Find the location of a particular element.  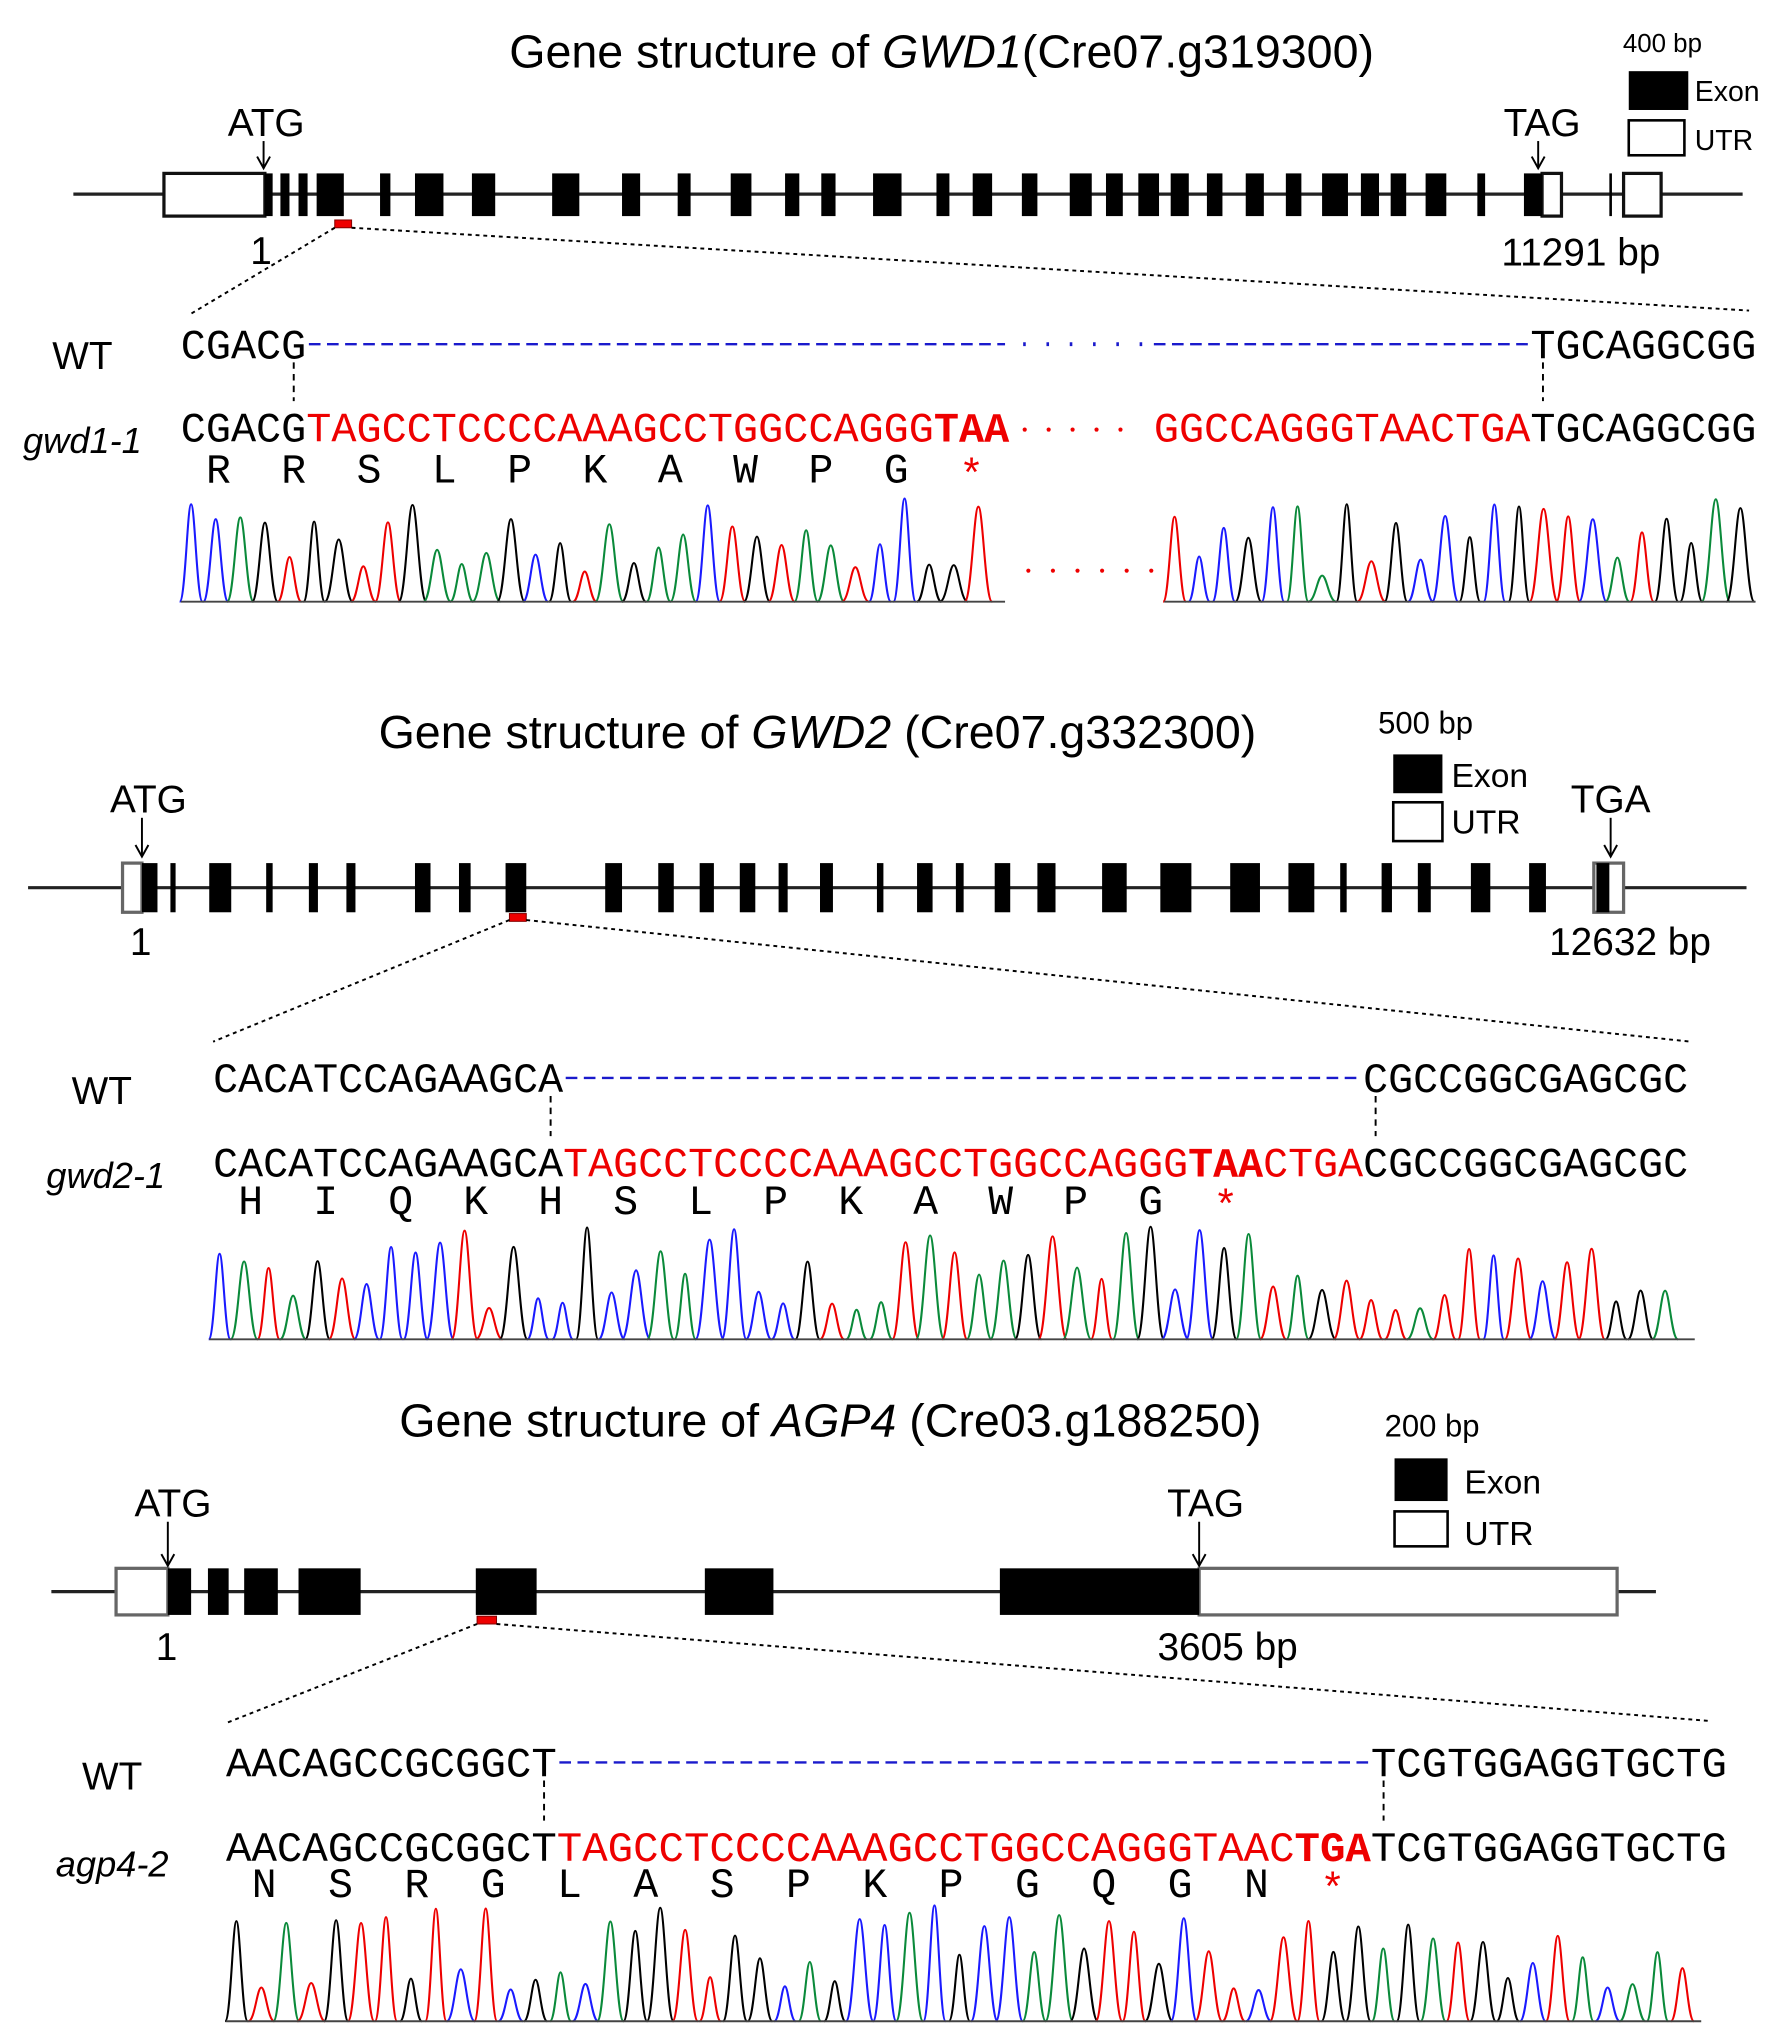

gene-name: AGP4 is located at coordinates (832, 1420).